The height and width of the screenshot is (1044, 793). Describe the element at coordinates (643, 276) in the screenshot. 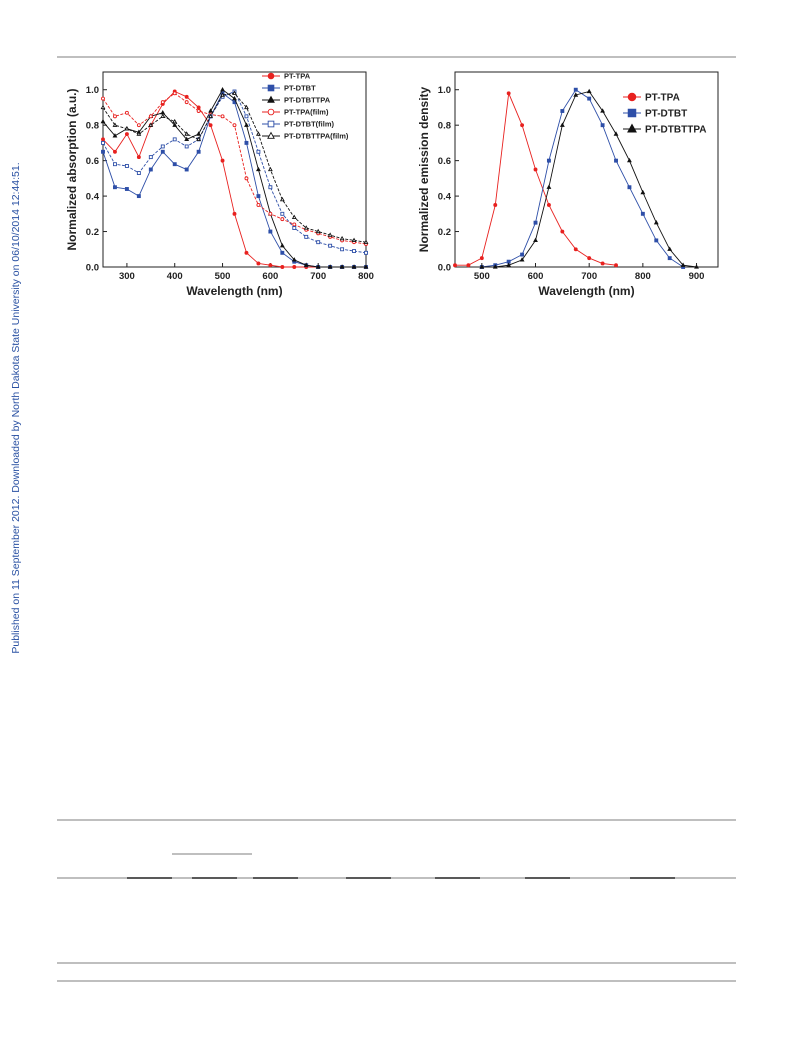

I see `x-tick-label: 800` at that location.